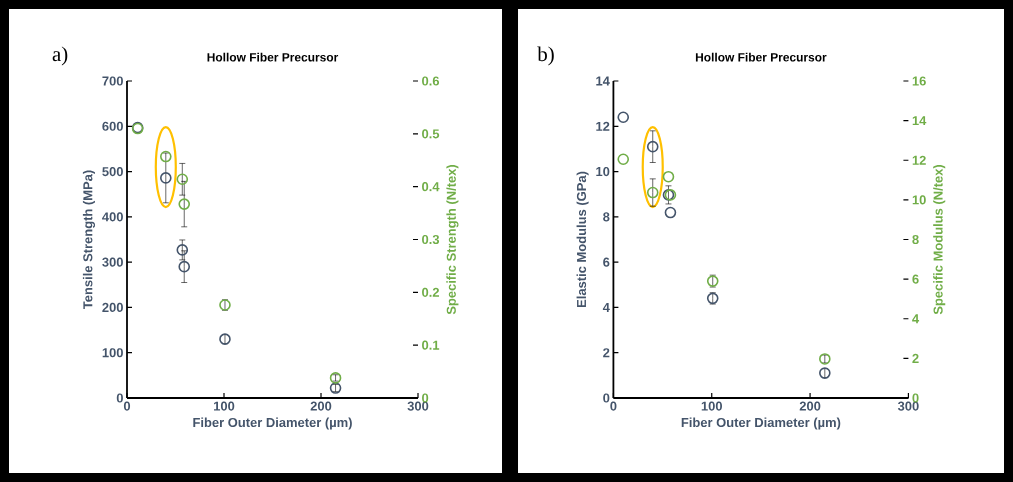  What do you see at coordinates (603, 126) in the screenshot?
I see `y-tick-label: 12` at bounding box center [603, 126].